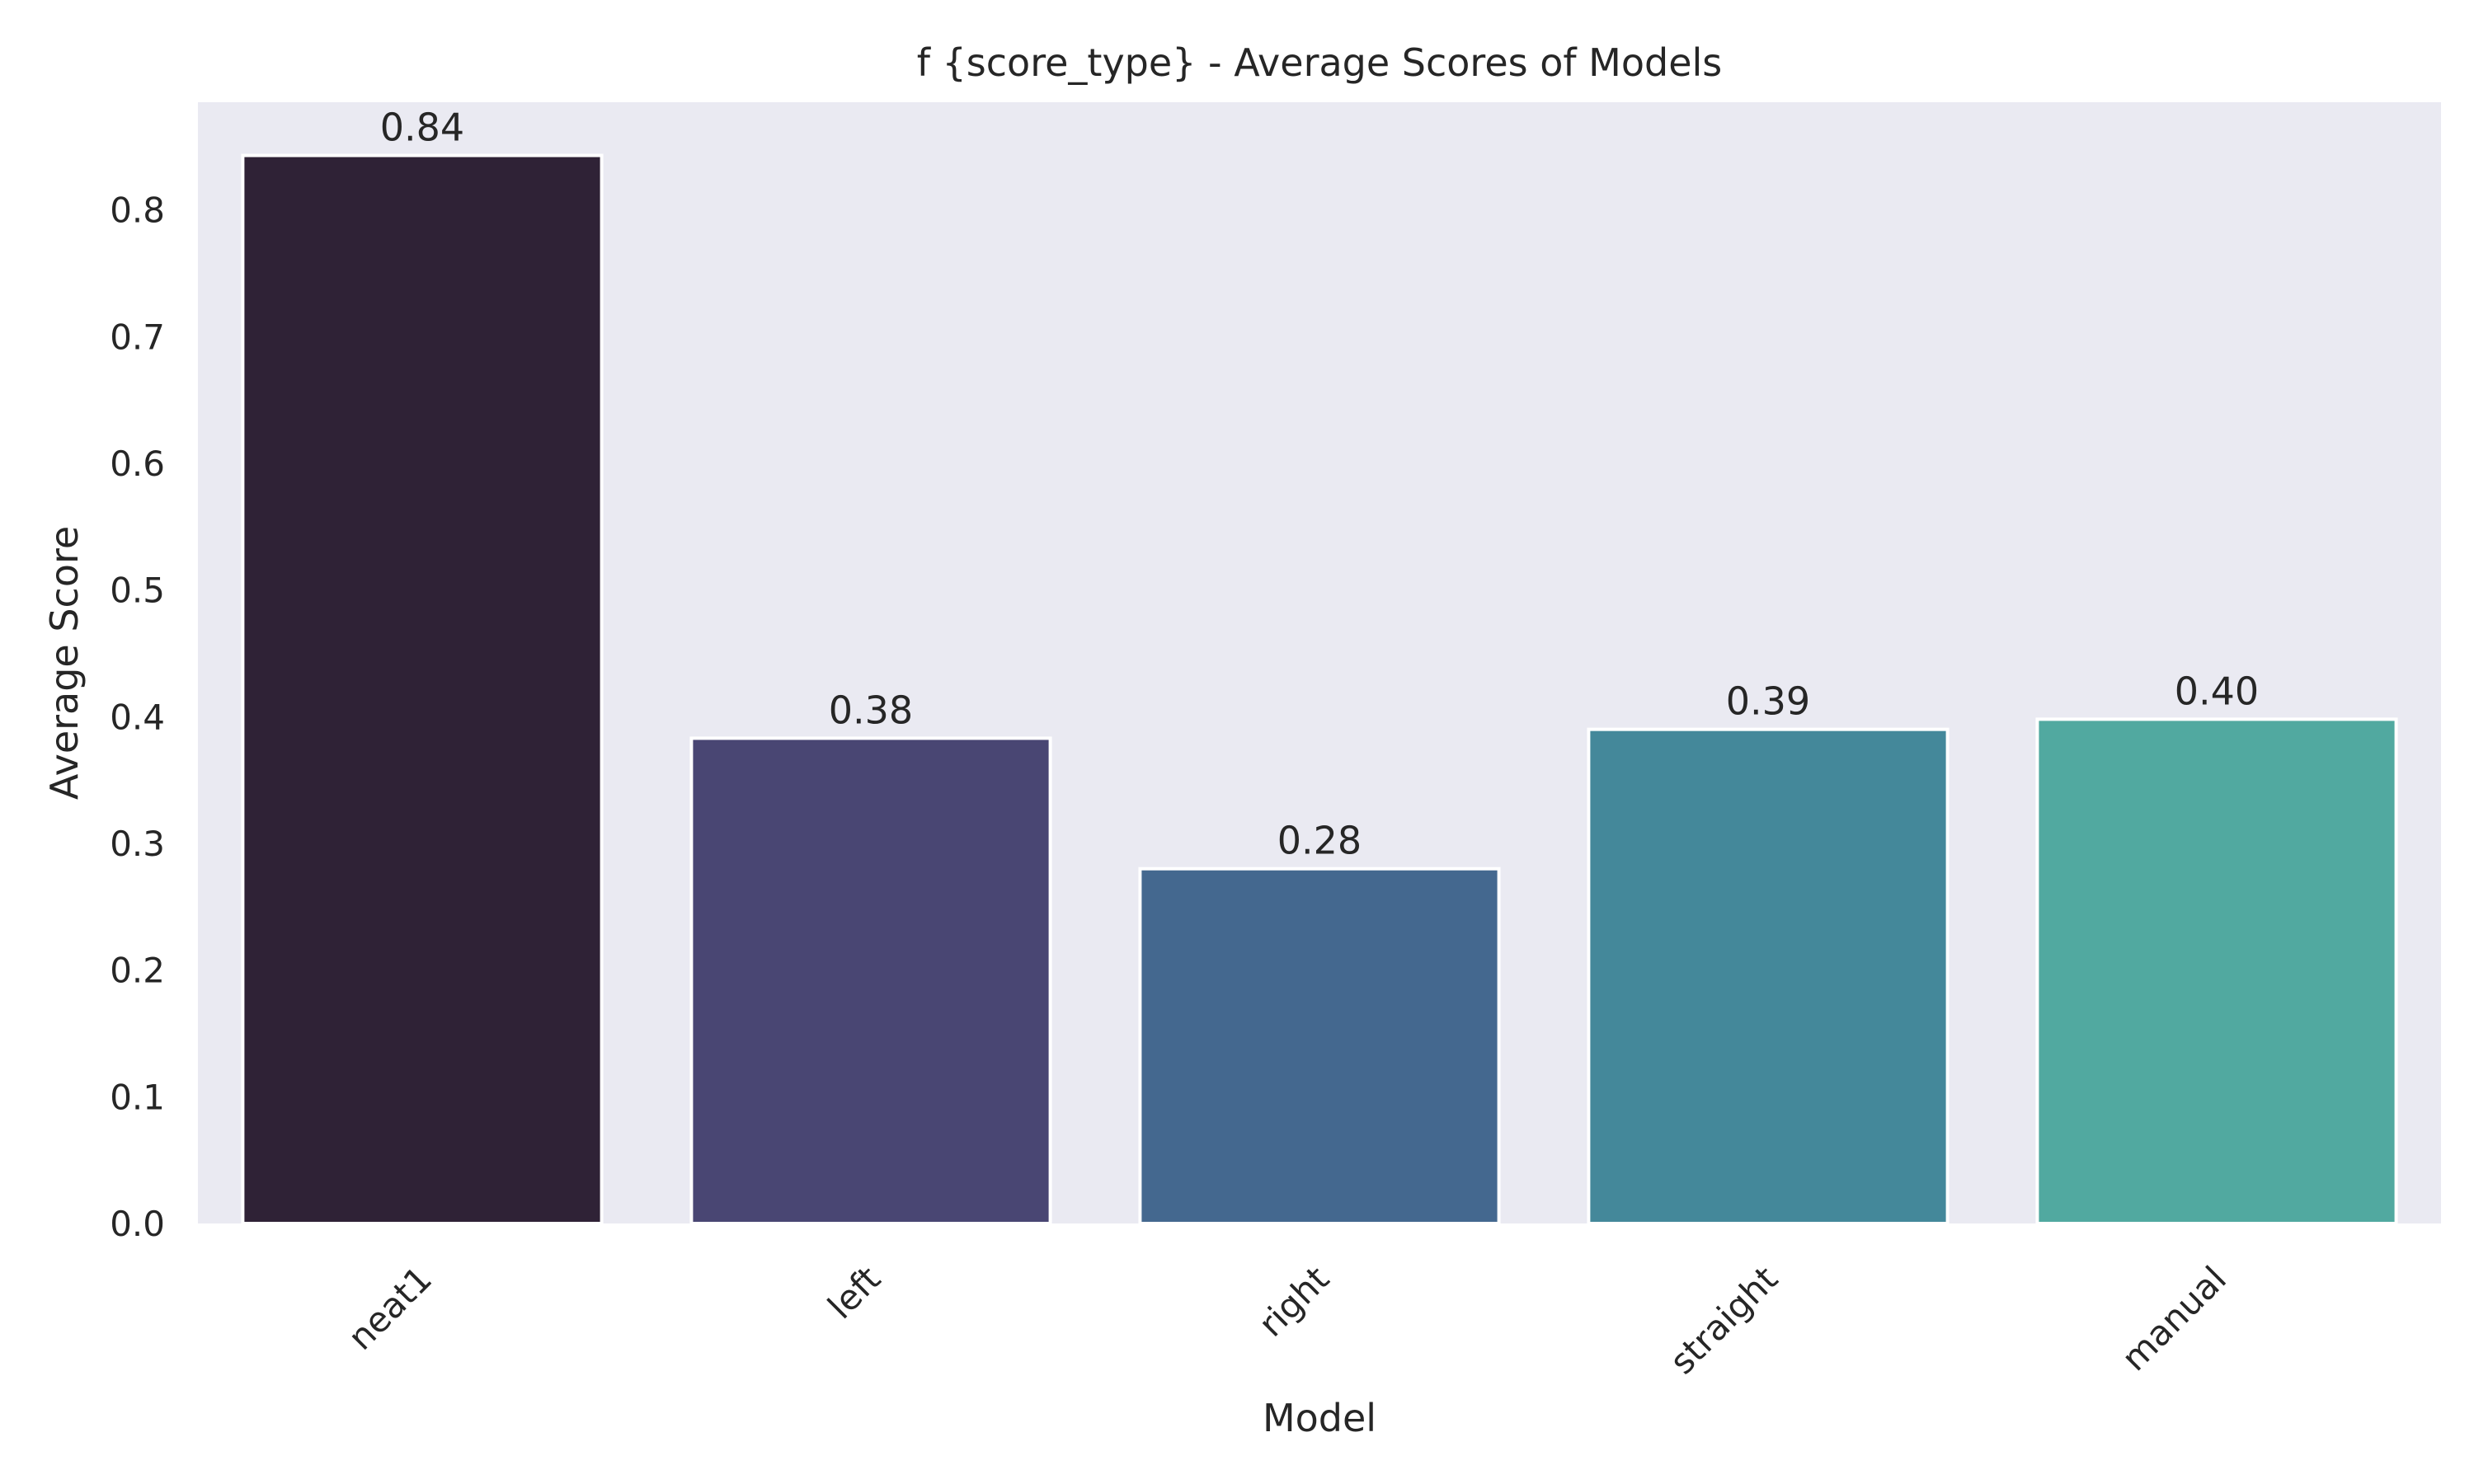  What do you see at coordinates (137, 337) in the screenshot?
I see `y-tick-label: 0.7` at bounding box center [137, 337].